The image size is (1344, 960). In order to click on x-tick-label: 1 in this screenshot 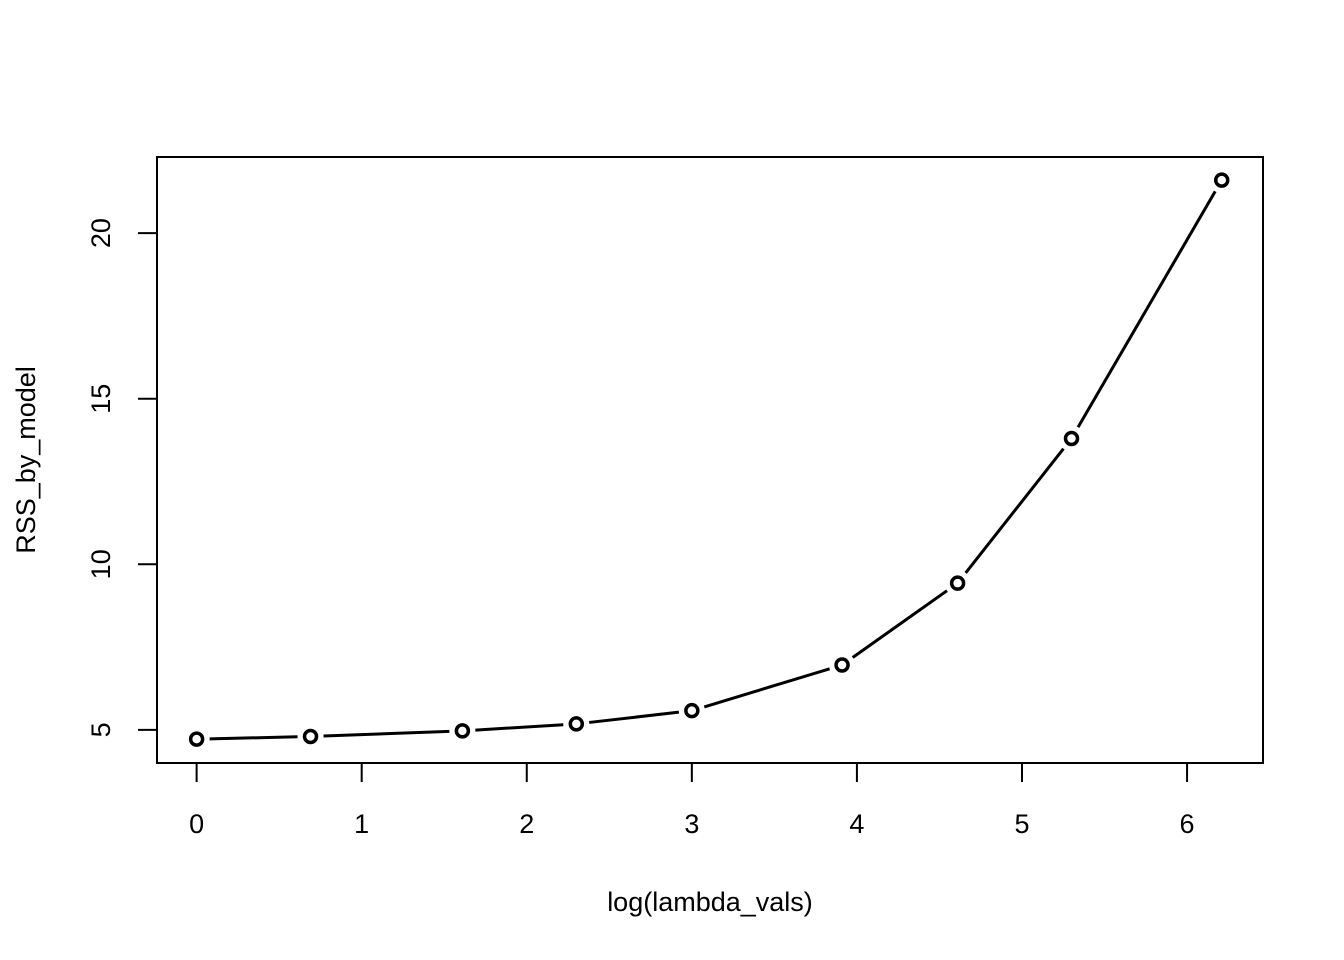, I will do `click(361, 824)`.